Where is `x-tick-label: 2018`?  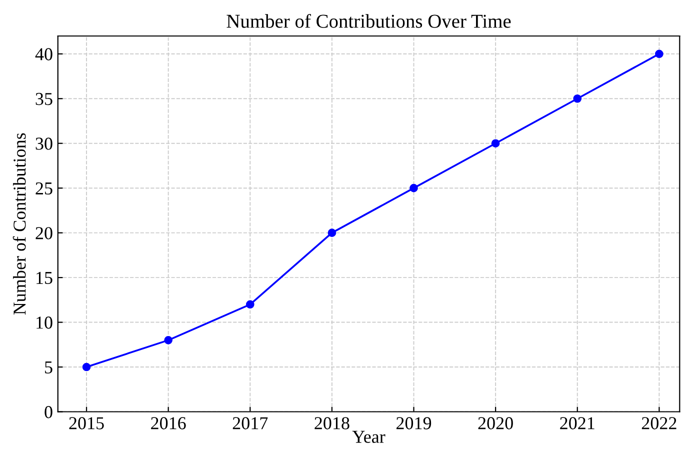
x-tick-label: 2018 is located at coordinates (332, 423).